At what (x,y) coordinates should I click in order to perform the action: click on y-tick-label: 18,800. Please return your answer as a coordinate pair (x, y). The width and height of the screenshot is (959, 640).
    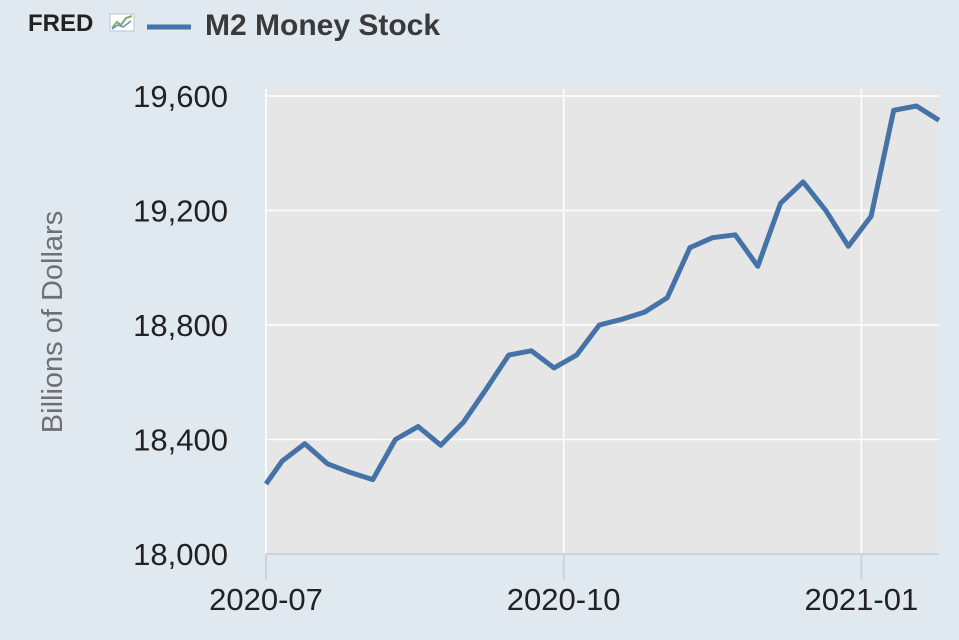
    Looking at the image, I should click on (180, 325).